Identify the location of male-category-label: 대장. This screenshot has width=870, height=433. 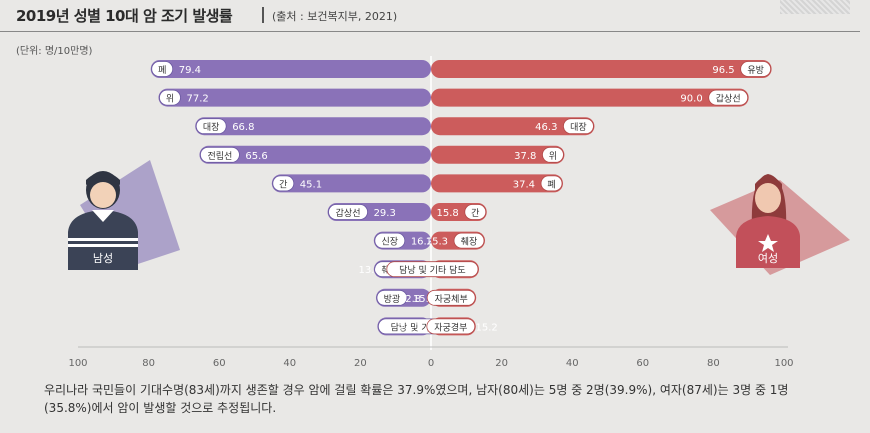
(211, 127).